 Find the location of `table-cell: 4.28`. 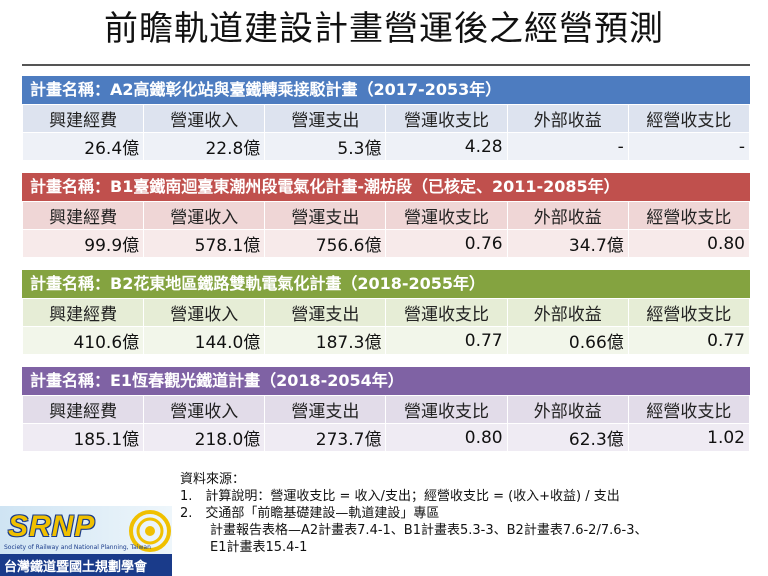

table-cell: 4.28 is located at coordinates (446, 146).